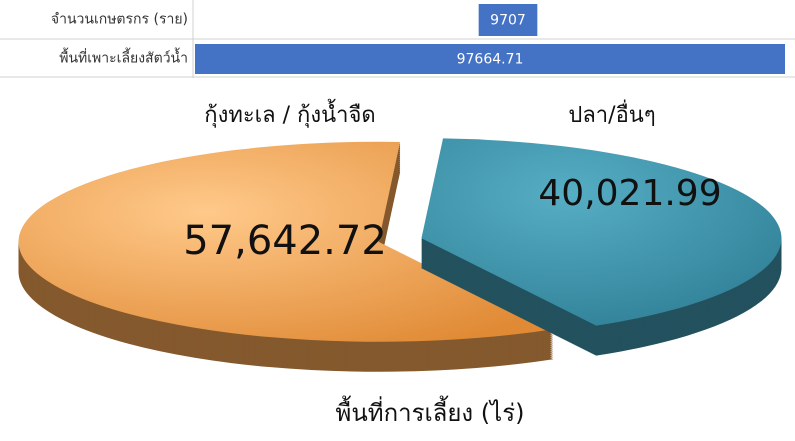 The height and width of the screenshot is (441, 795). I want to click on bar-value: 9707, so click(508, 21).